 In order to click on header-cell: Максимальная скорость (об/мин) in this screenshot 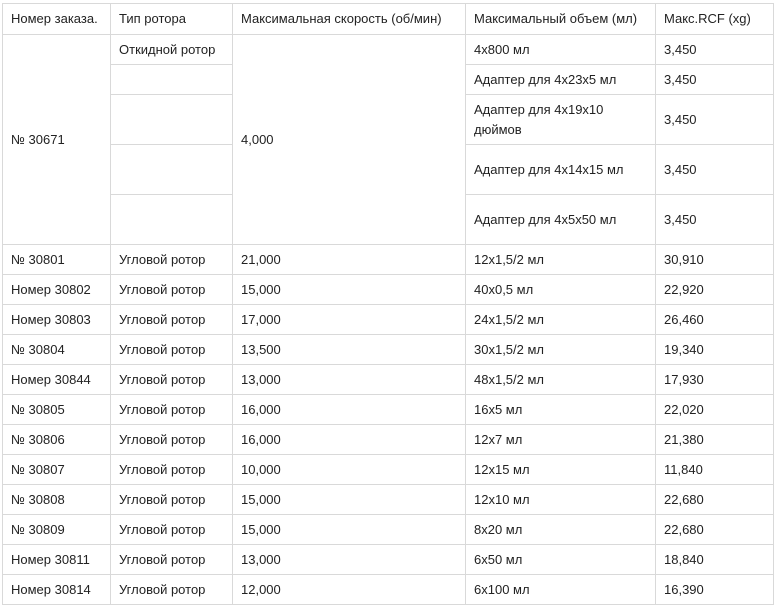, I will do `click(349, 19)`.